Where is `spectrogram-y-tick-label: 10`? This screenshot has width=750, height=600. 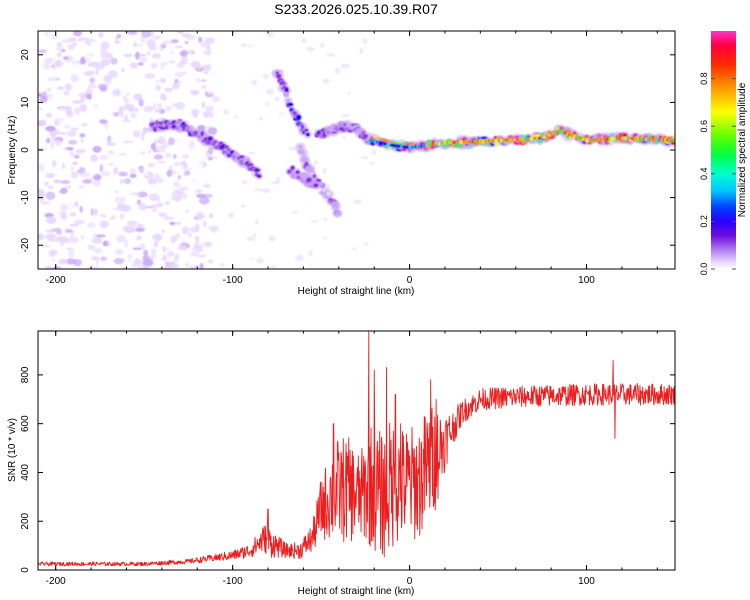
spectrogram-y-tick-label: 10 is located at coordinates (25, 102).